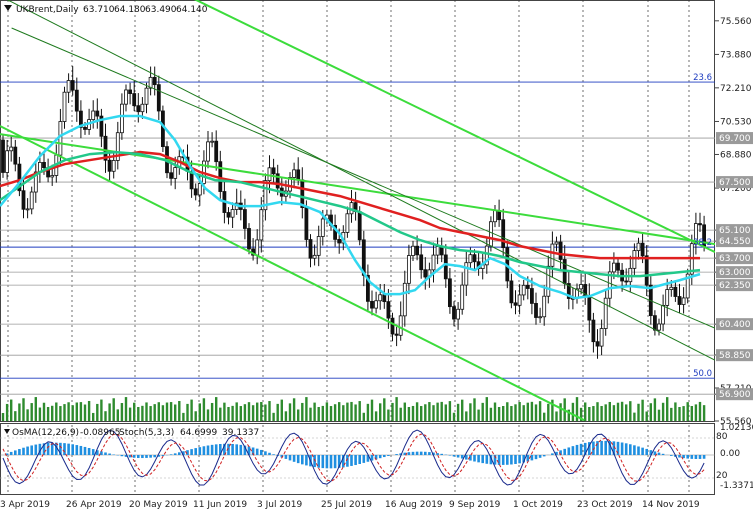  Describe the element at coordinates (100, 433) in the screenshot. I see `osma-value: -0.08965` at that location.